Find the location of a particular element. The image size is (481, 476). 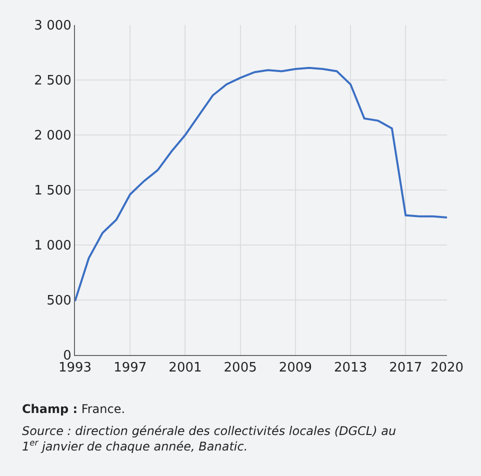

source-note: Source : direction générale des collectivités locales (DGCL) au 1$^{er}$ janvier de chaque année, Banatic. is located at coordinates (209, 439).